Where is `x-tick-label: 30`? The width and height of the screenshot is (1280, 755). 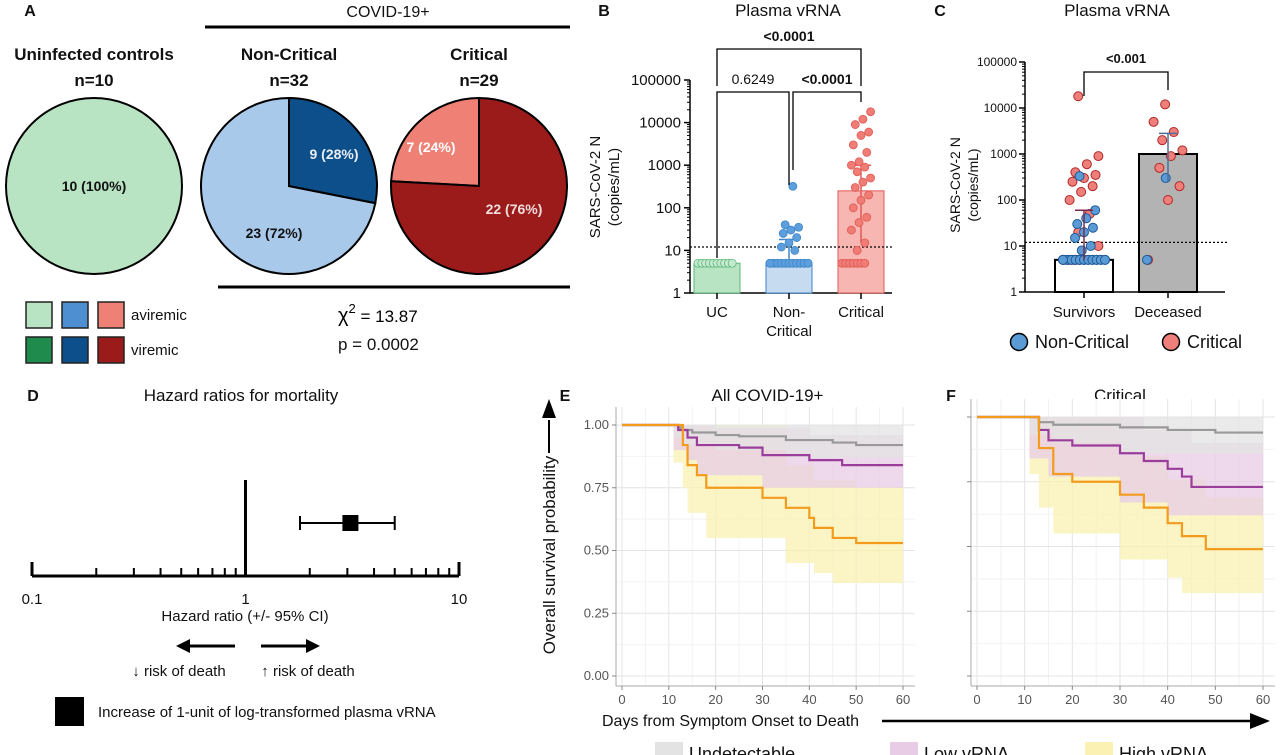 x-tick-label: 30 is located at coordinates (762, 699).